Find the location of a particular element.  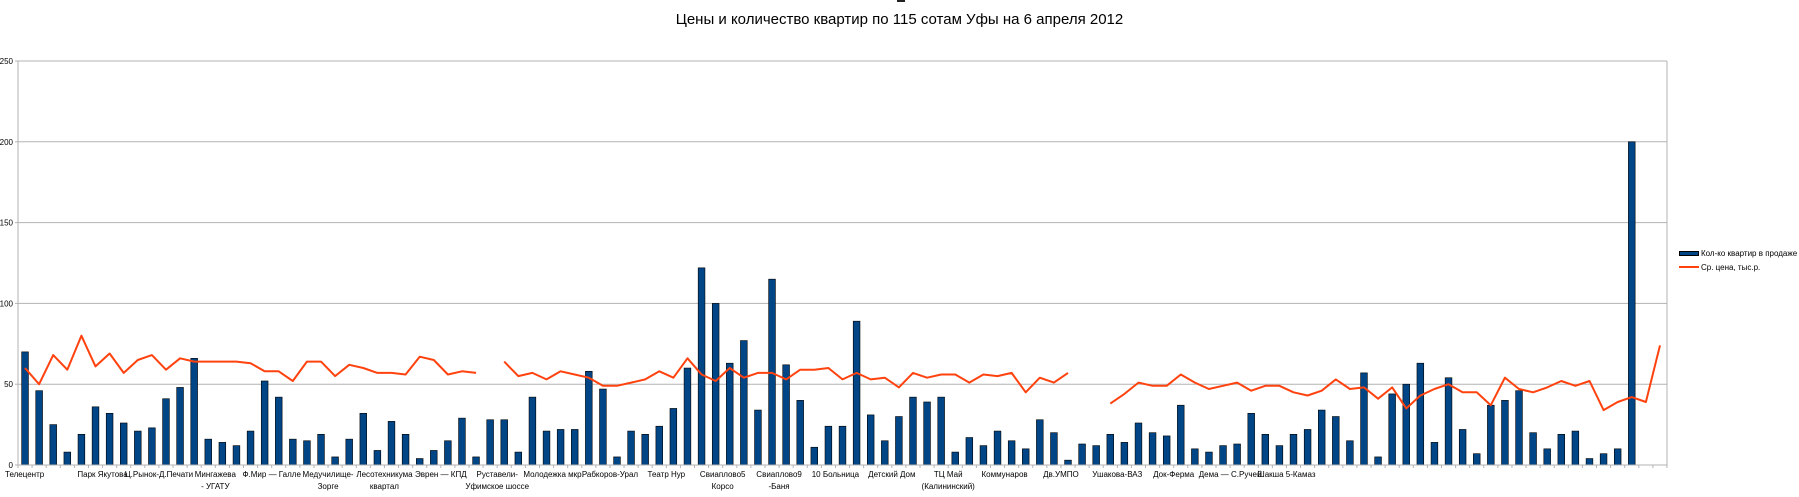

x-category-label: Театр Нур is located at coordinates (667, 474).